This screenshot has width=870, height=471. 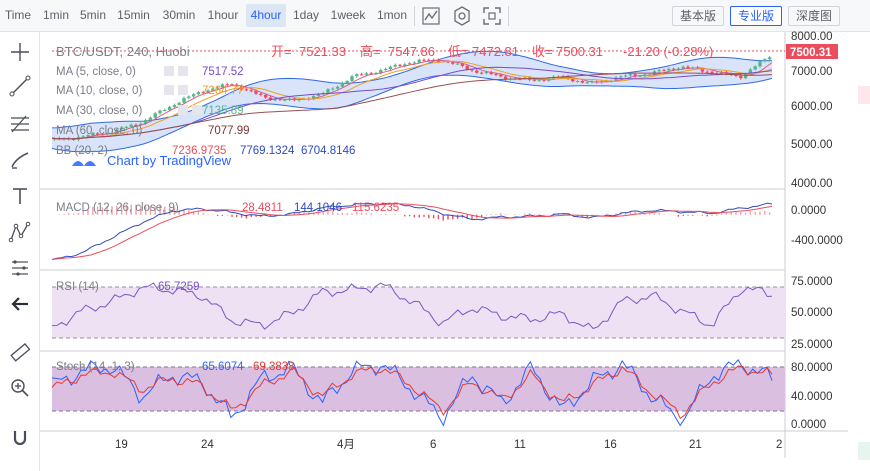 What do you see at coordinates (281, 51) in the screenshot?
I see `open-label: 开=` at bounding box center [281, 51].